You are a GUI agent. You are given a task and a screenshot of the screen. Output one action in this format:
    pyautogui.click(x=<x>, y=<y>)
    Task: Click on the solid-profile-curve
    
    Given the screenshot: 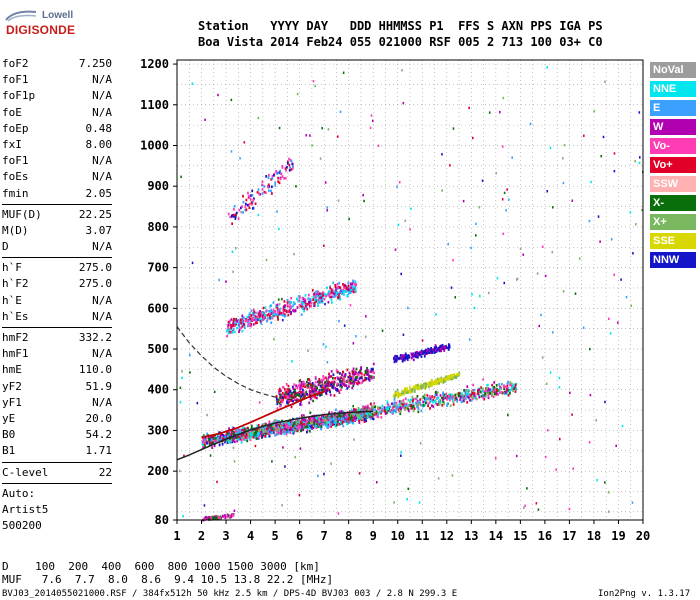 What is the action you would take?
    pyautogui.click(x=275, y=435)
    